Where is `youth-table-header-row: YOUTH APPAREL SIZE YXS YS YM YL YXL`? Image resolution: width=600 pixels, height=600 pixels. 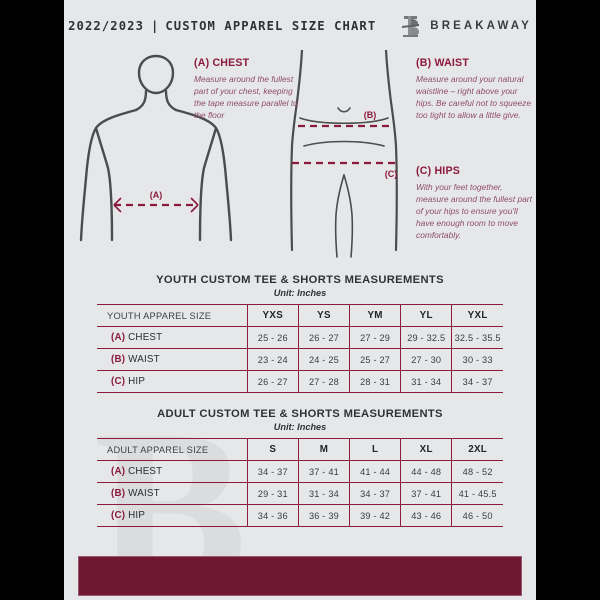
youth-table-header-row: YOUTH APPAREL SIZE YXS YS YM YL YXL is located at coordinates (300, 315).